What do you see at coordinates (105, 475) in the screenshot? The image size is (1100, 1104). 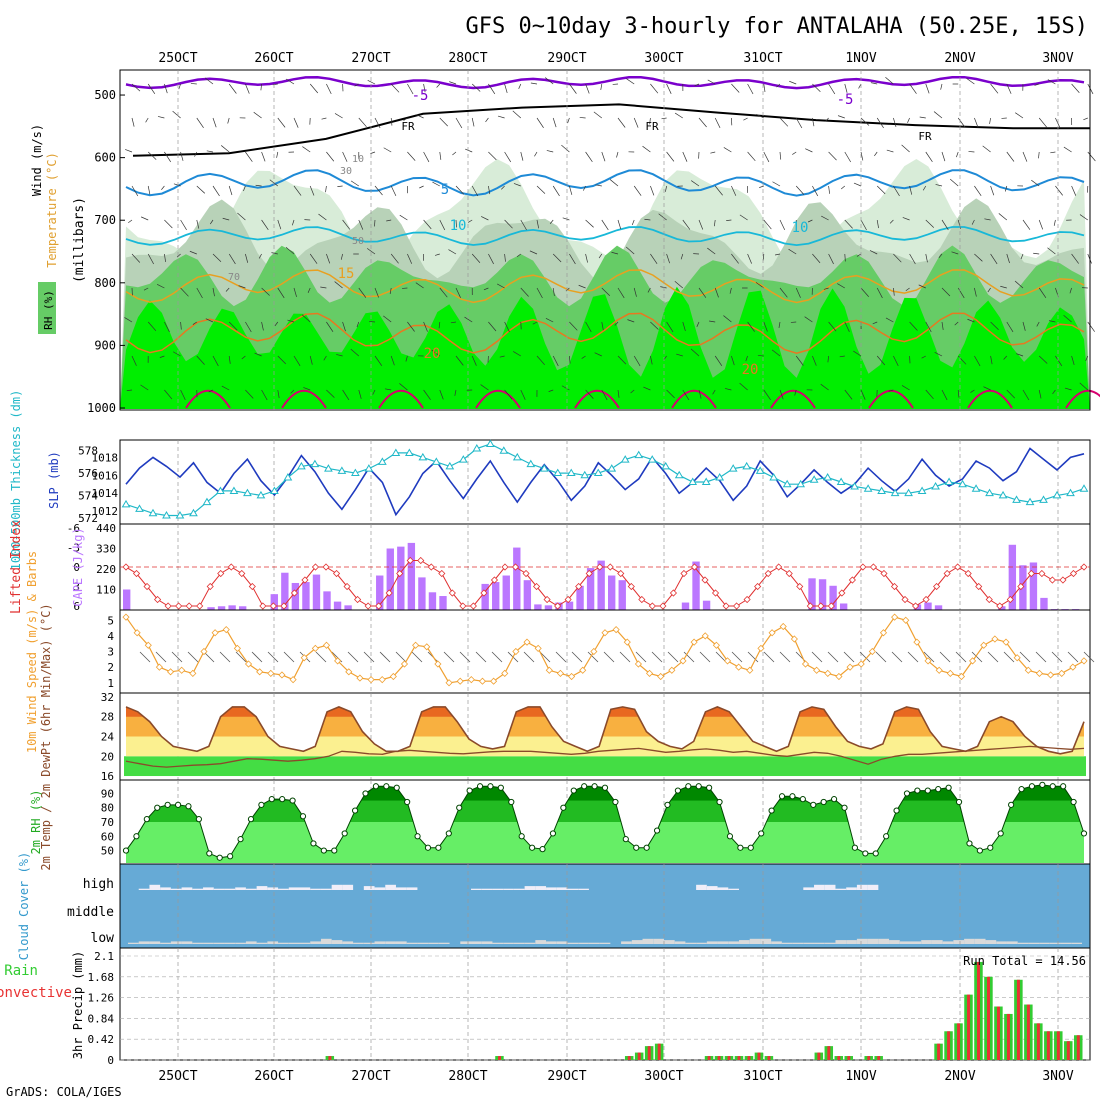 I see `slp-tick: 1016` at bounding box center [105, 475].